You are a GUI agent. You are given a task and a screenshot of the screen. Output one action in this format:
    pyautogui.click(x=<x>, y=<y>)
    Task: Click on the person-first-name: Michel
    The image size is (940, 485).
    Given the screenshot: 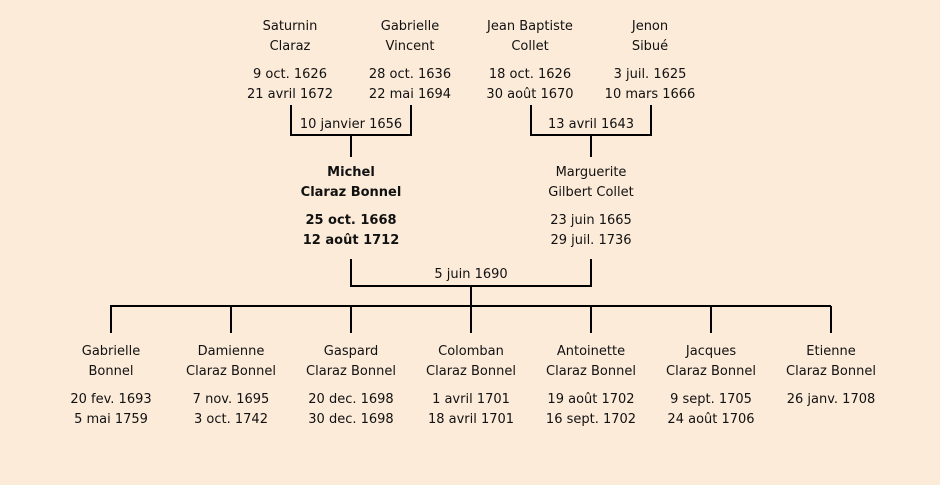 What is the action you would take?
    pyautogui.click(x=351, y=172)
    